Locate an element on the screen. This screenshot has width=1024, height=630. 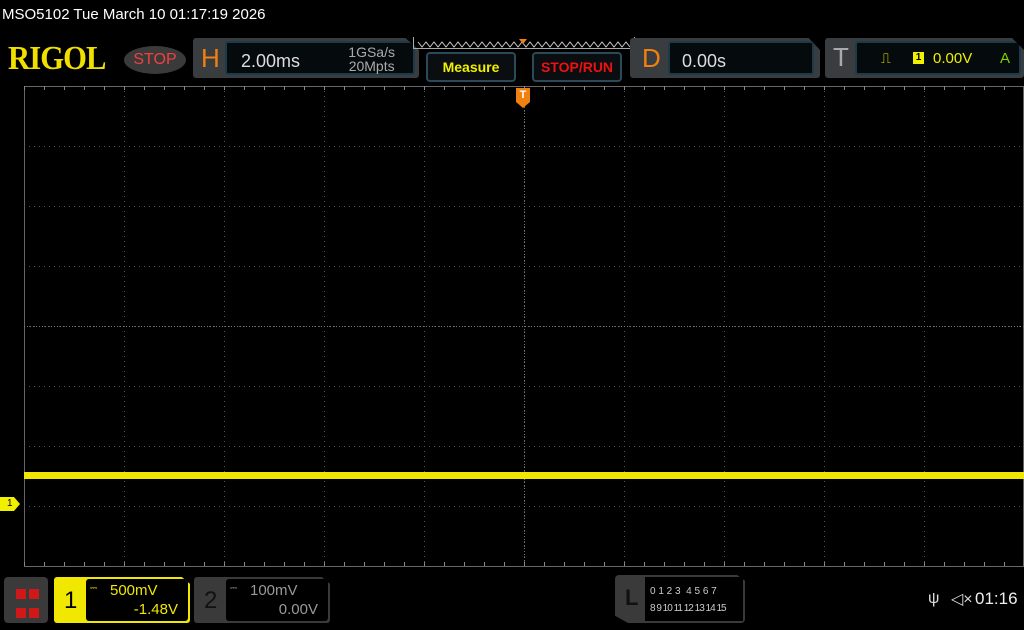
channel1-number: 1 is located at coordinates (71, 600).